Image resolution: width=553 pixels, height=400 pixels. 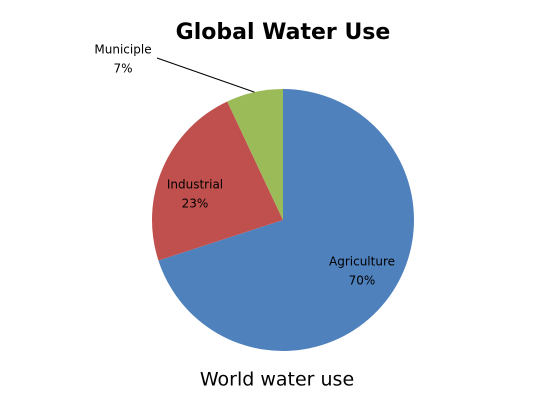 What do you see at coordinates (205, 75) in the screenshot?
I see `leader-line` at bounding box center [205, 75].